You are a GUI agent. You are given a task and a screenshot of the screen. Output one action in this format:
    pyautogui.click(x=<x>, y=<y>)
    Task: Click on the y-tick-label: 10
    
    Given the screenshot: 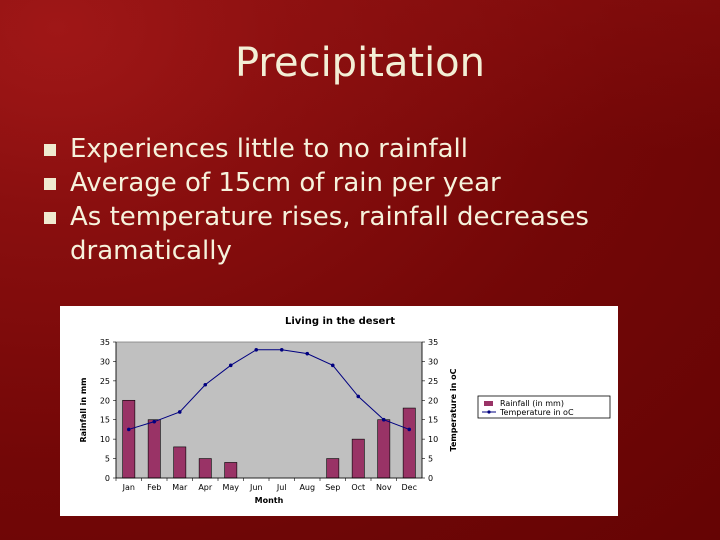 What is the action you would take?
    pyautogui.click(x=105, y=439)
    